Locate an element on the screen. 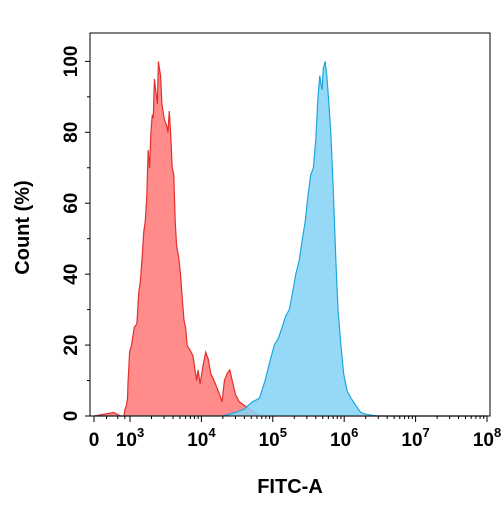  x-tick-label: 10⁴ is located at coordinates (201, 438).